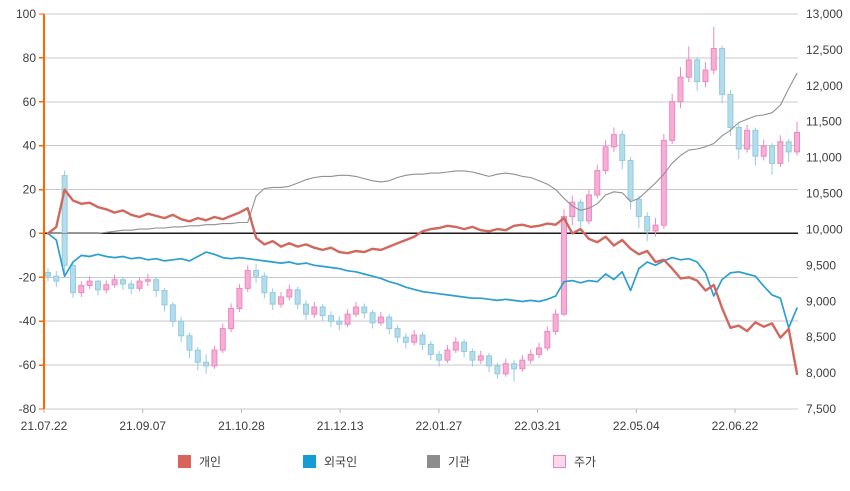 The height and width of the screenshot is (491, 850). What do you see at coordinates (824, 50) in the screenshot?
I see `right-axis-label: 12,500` at bounding box center [824, 50].